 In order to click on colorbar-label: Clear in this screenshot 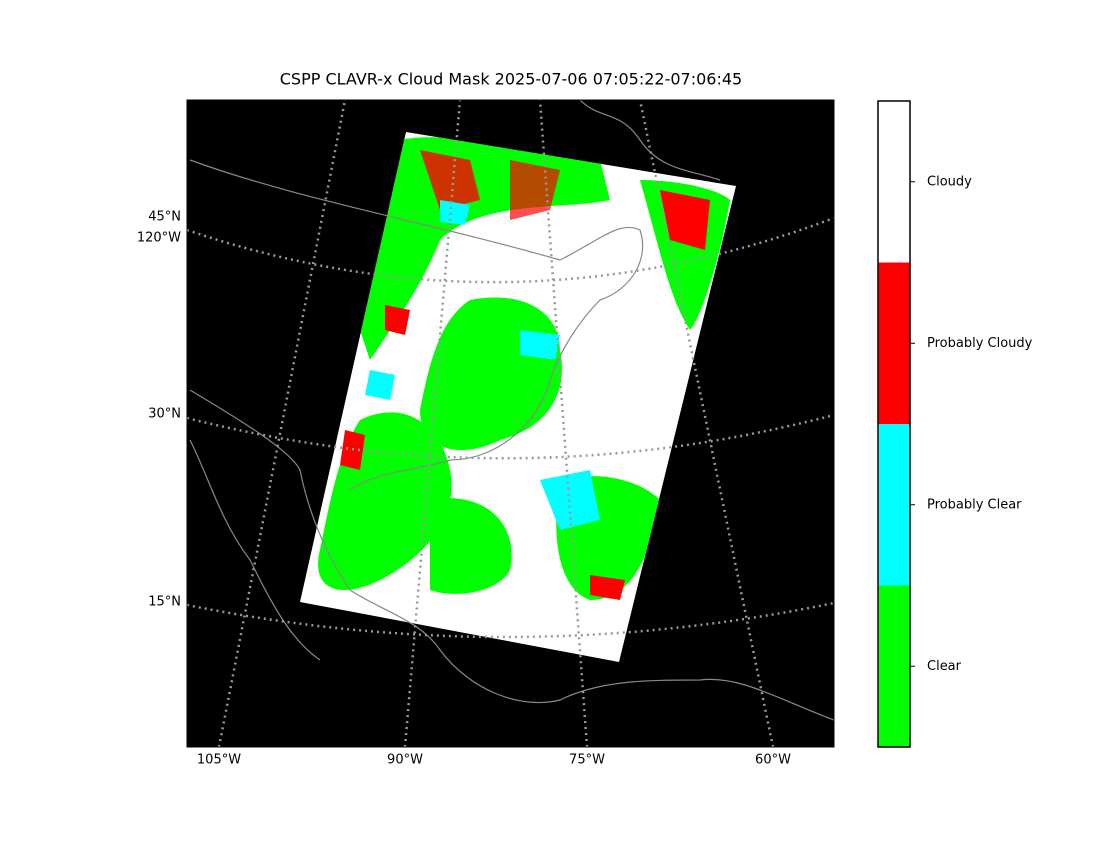, I will do `click(944, 666)`.